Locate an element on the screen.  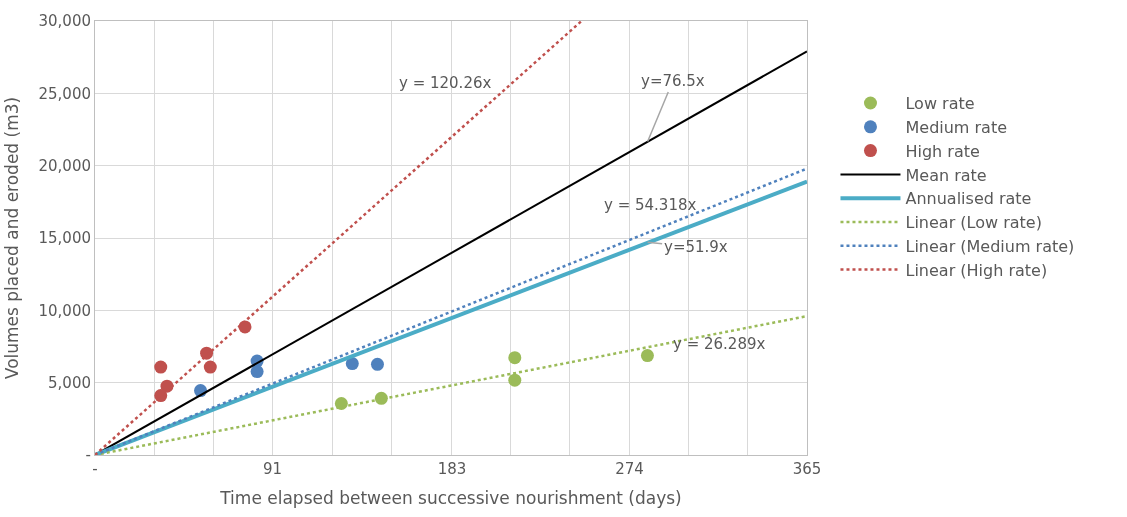
legend-label: Linear (Medium rate) is located at coordinates (990, 247).